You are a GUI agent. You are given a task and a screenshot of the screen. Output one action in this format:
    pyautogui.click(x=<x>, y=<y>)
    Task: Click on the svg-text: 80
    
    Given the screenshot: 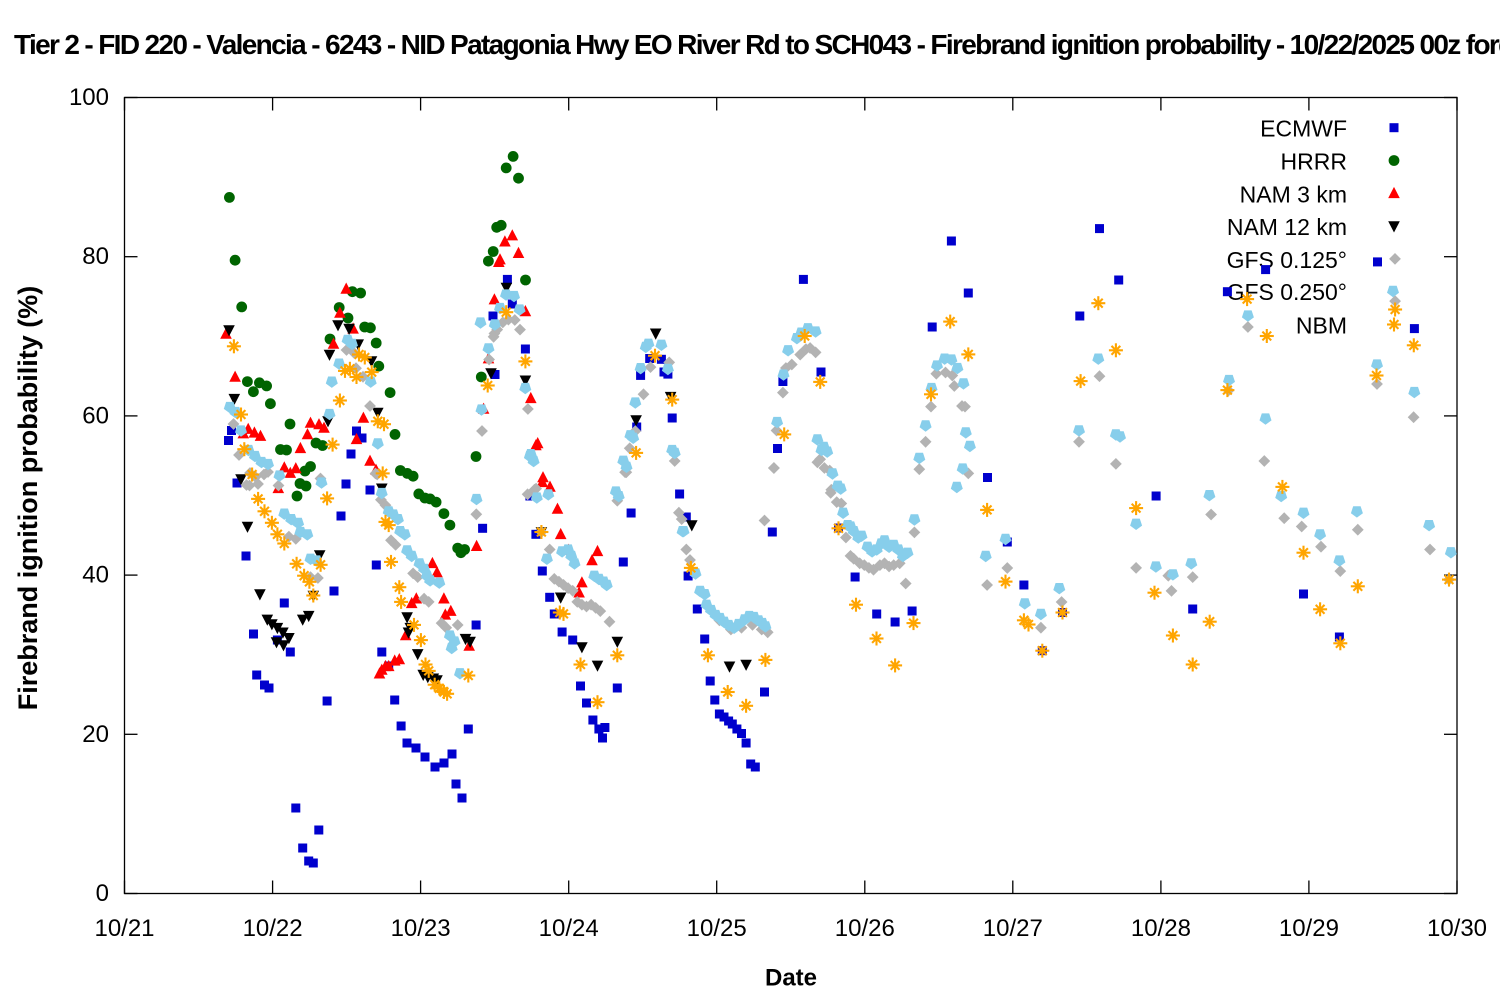 What is the action you would take?
    pyautogui.click(x=95, y=256)
    